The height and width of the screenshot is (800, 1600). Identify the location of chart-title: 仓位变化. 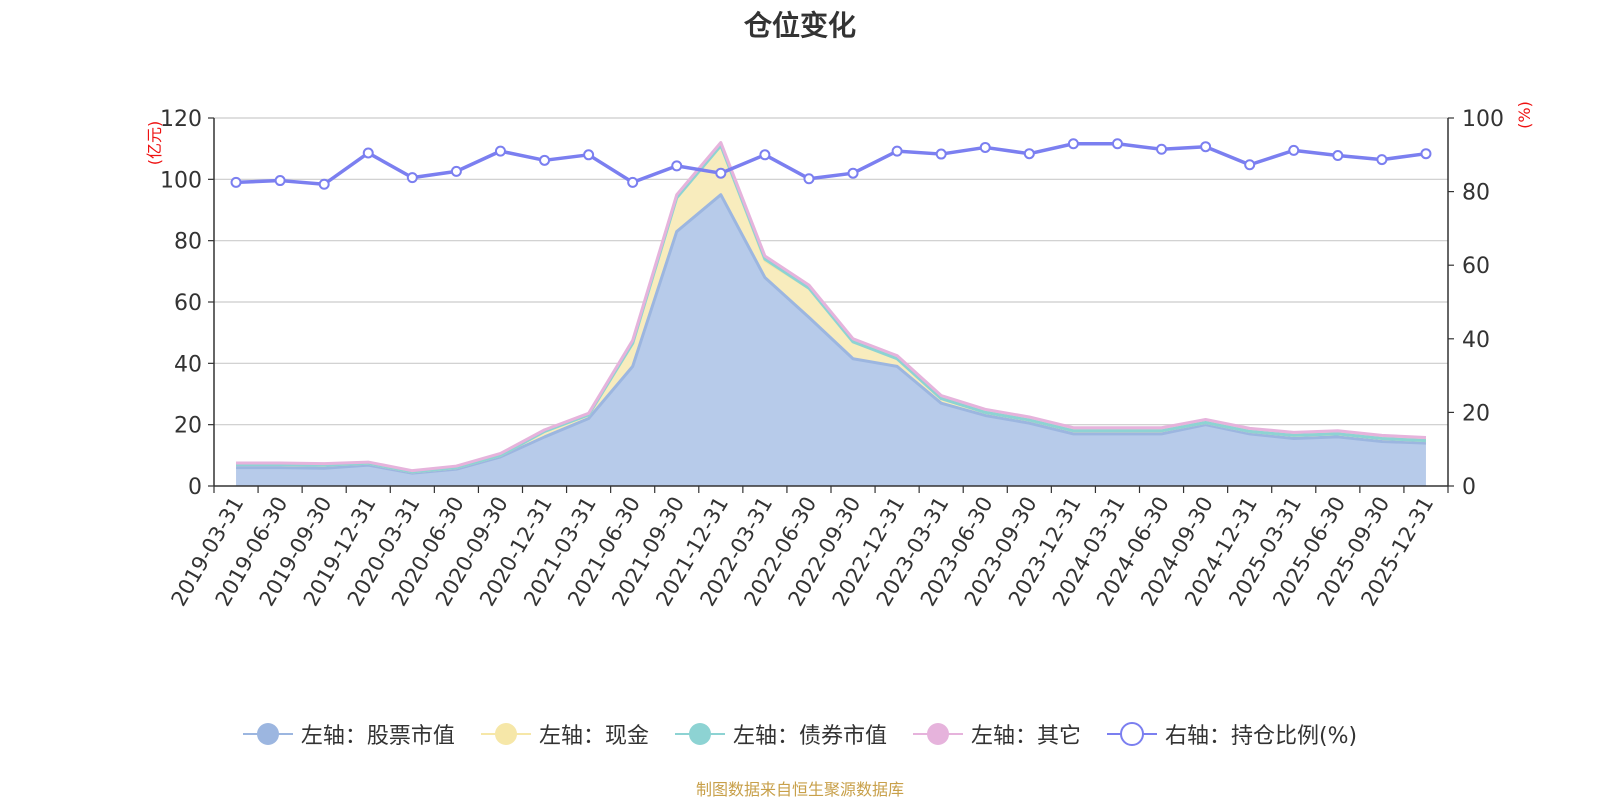
(799, 25).